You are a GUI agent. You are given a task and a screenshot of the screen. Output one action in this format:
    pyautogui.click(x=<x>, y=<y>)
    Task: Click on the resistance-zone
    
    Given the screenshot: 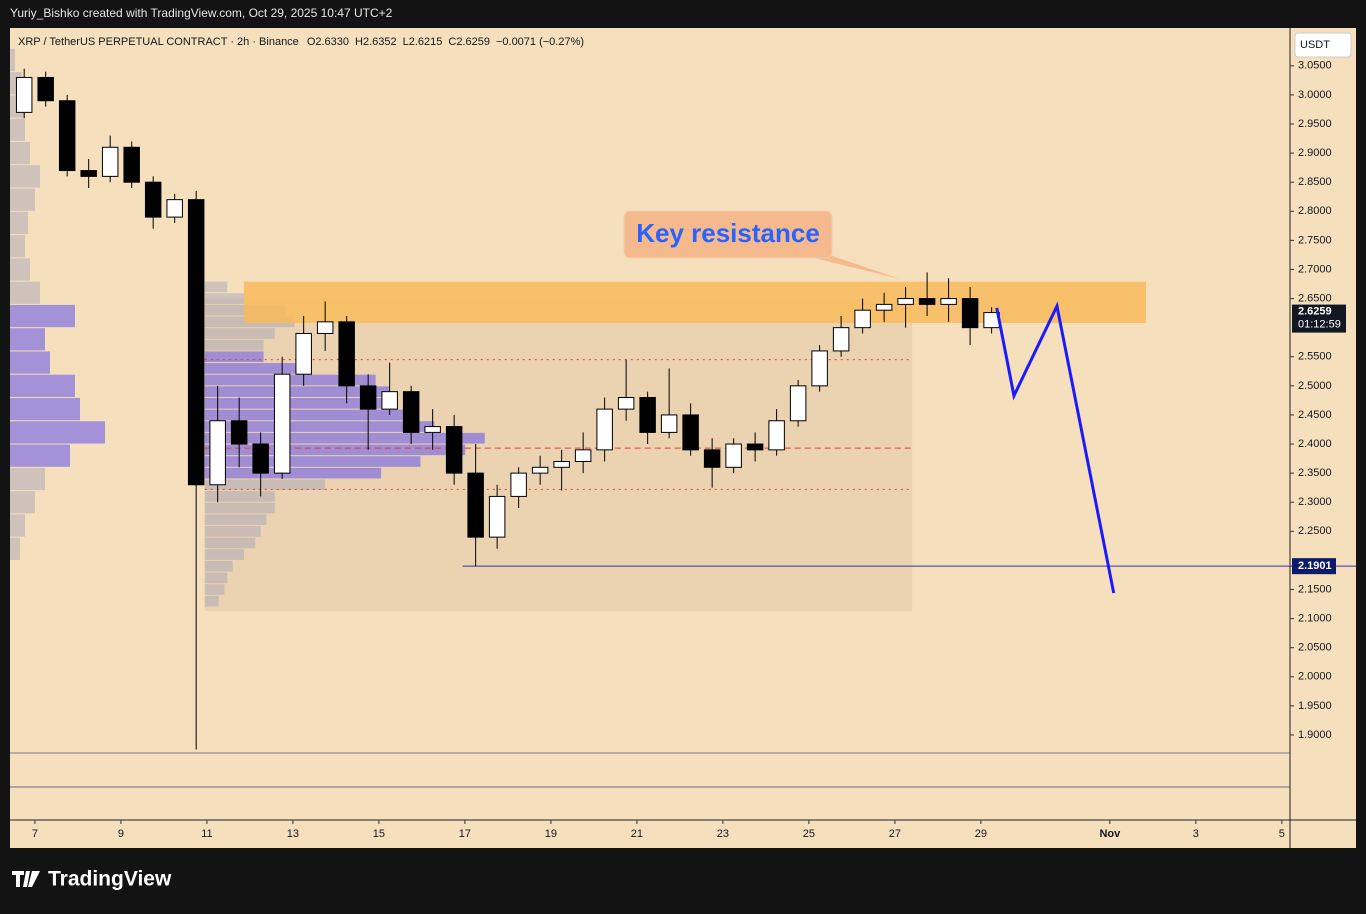 What is the action you would take?
    pyautogui.click(x=694, y=302)
    